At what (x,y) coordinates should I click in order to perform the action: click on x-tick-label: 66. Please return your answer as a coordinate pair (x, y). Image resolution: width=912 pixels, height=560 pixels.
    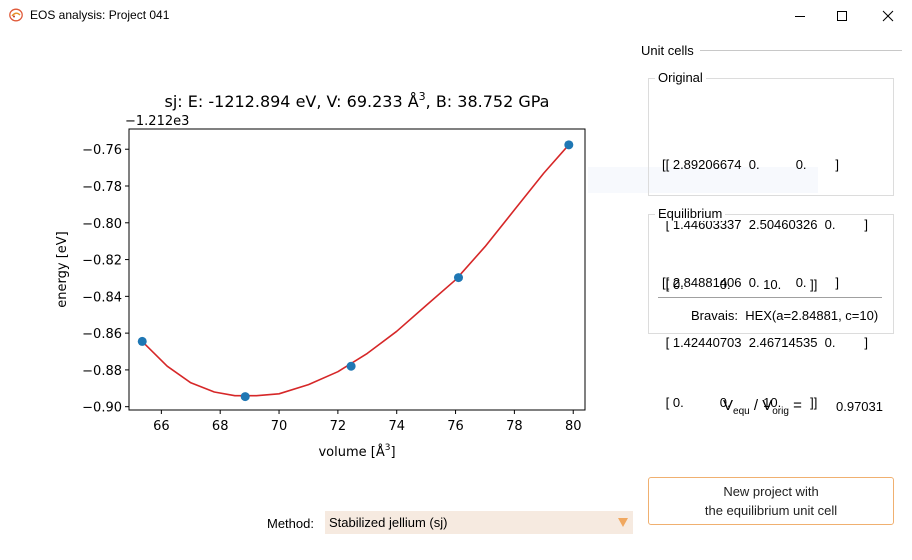
    Looking at the image, I should click on (161, 426).